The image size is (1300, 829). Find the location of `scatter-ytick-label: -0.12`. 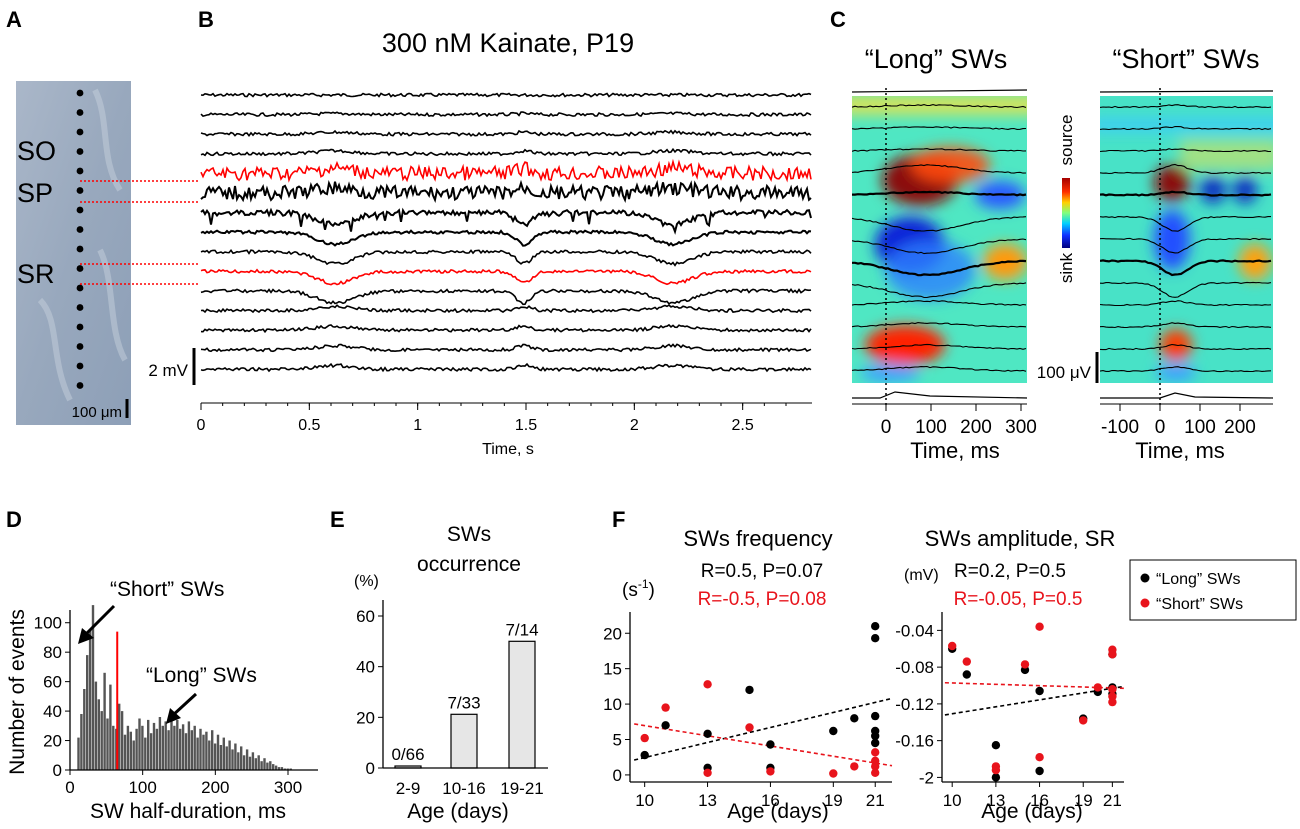

scatter-ytick-label: -0.12 is located at coordinates (914, 704).